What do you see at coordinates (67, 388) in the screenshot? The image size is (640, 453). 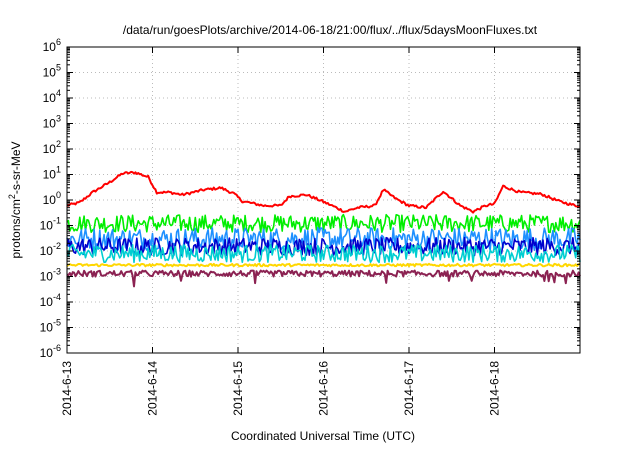 I see `x-tick-label: 2014-6-13` at bounding box center [67, 388].